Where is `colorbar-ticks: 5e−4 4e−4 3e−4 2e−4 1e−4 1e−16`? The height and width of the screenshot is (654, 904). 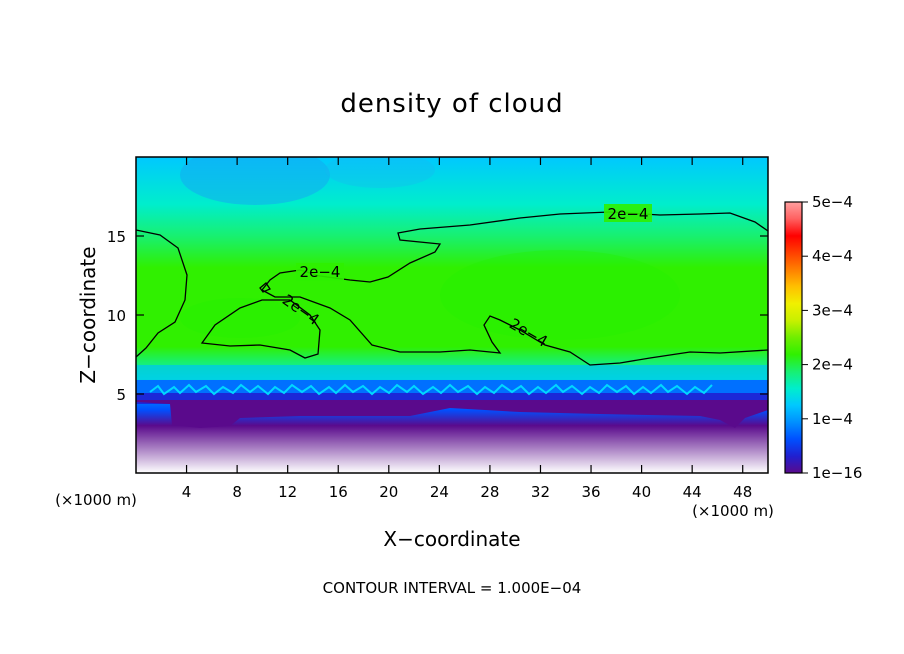 colorbar-ticks: 5e−4 4e−4 3e−4 2e−4 1e−4 1e−16 is located at coordinates (832, 337).